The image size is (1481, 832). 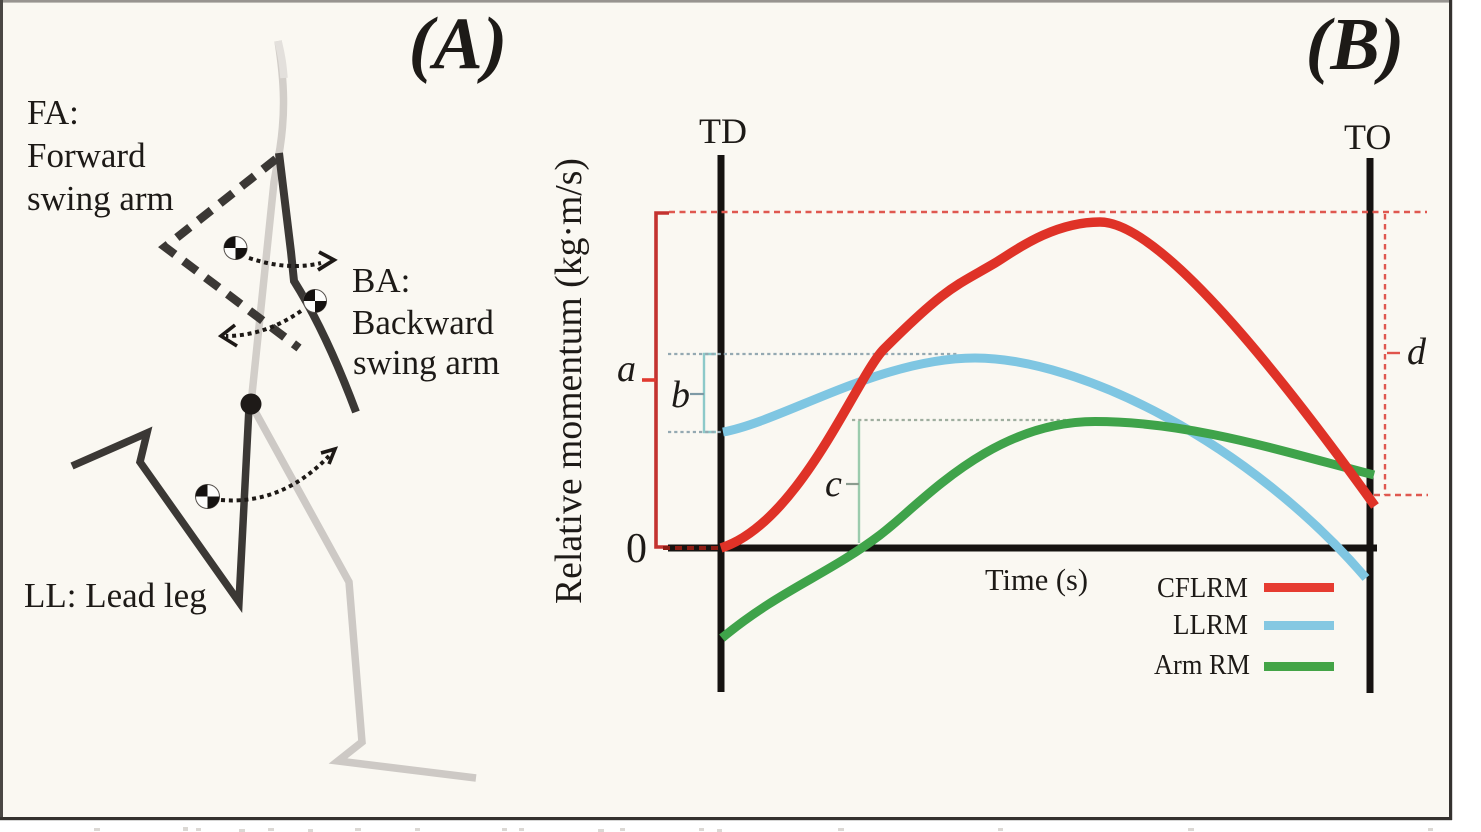 I want to click on svg-text: c, so click(x=833, y=484).